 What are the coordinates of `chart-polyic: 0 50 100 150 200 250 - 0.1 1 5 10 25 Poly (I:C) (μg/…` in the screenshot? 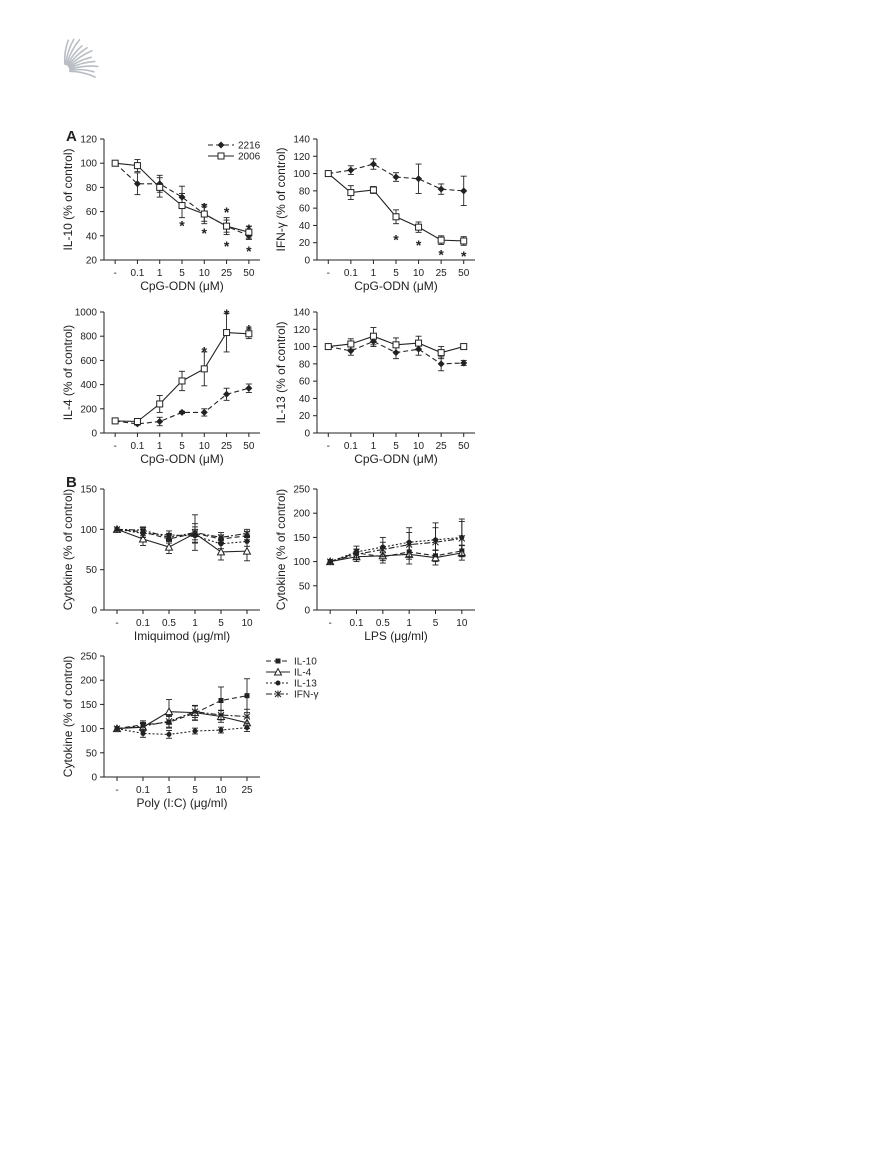 It's located at (160, 731).